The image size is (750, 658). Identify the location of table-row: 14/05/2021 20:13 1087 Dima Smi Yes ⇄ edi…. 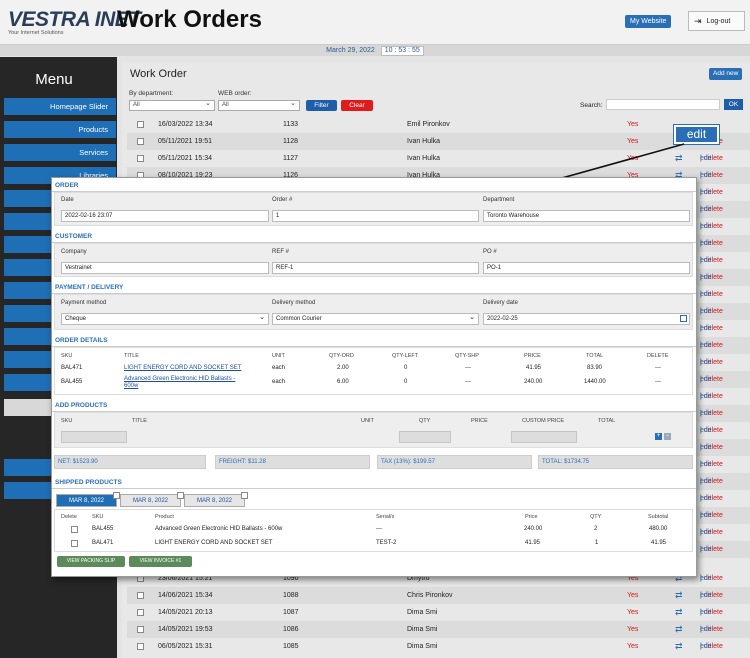
(438, 612).